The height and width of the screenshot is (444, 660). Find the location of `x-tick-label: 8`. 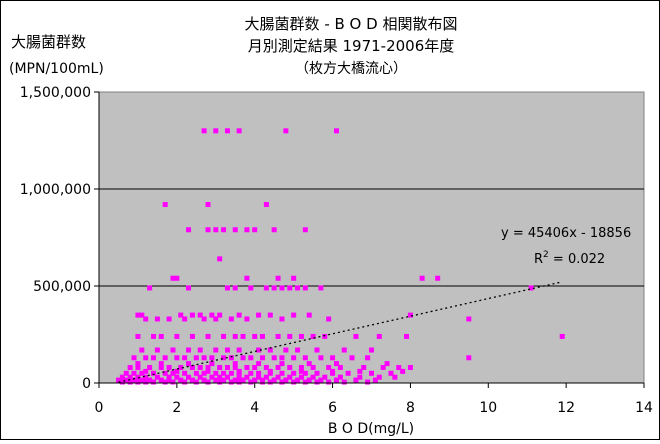

x-tick-label: 8 is located at coordinates (410, 408).